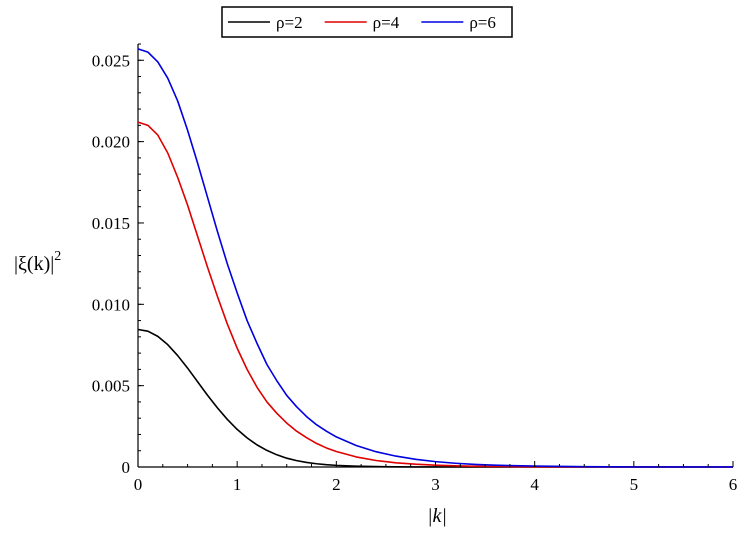  What do you see at coordinates (34, 264) in the screenshot?
I see `y-axis-label-main: |ξ(k)|` at bounding box center [34, 264].